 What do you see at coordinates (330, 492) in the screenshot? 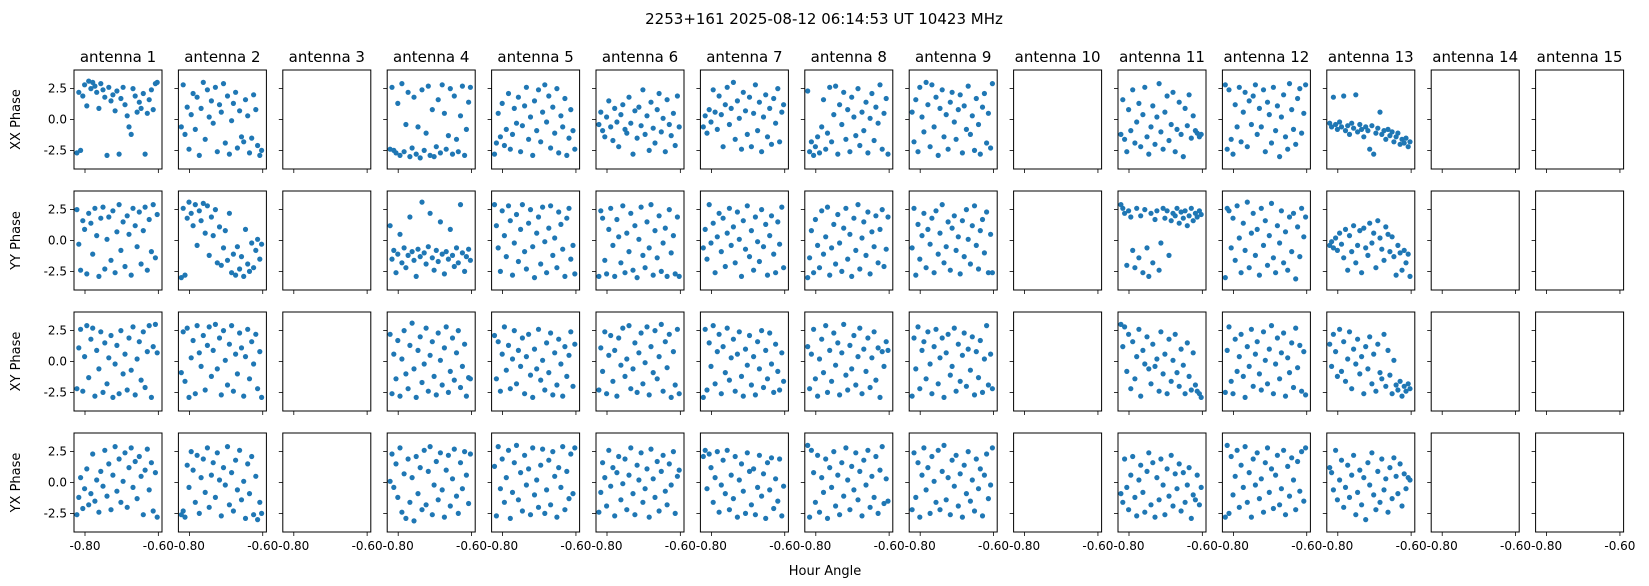
I see `panel-yx-phase-ant3: -0.80 -0.60` at bounding box center [330, 492].